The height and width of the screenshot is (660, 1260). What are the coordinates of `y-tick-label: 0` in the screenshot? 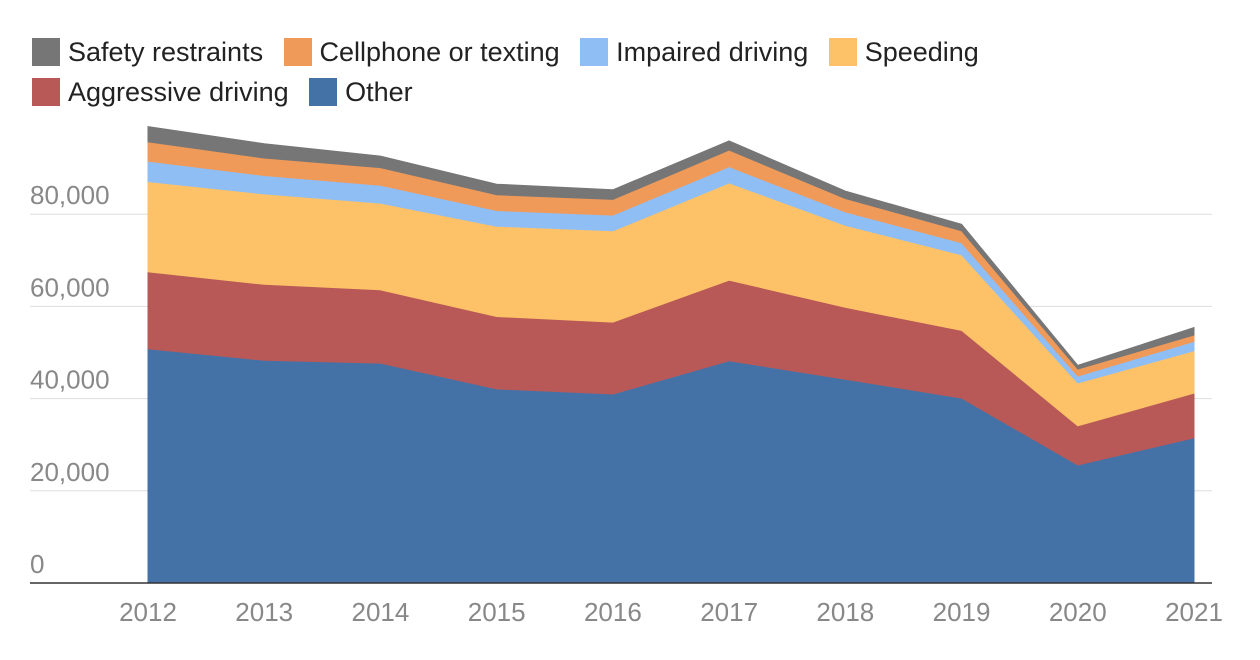 It's located at (37, 564).